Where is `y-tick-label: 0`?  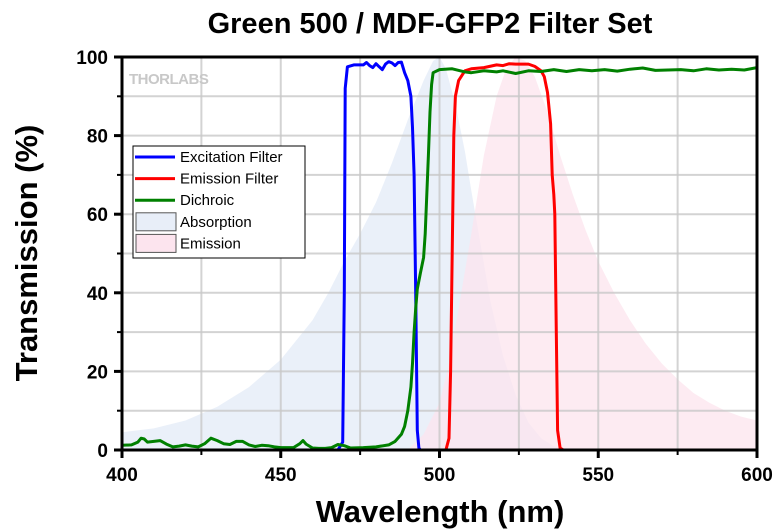
y-tick-label: 0 is located at coordinates (102, 451).